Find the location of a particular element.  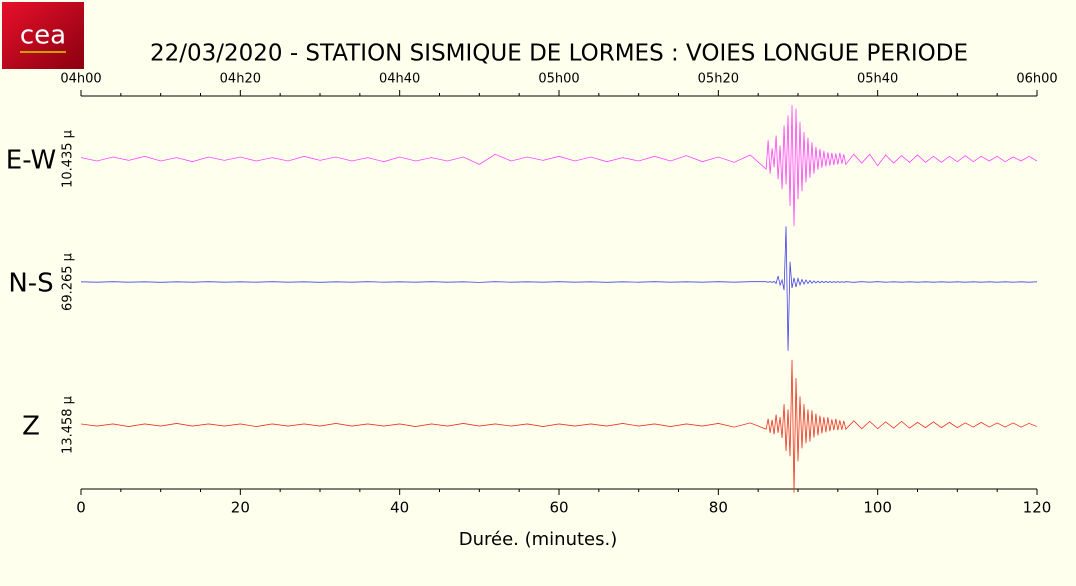

logo-box is located at coordinates (43, 35).